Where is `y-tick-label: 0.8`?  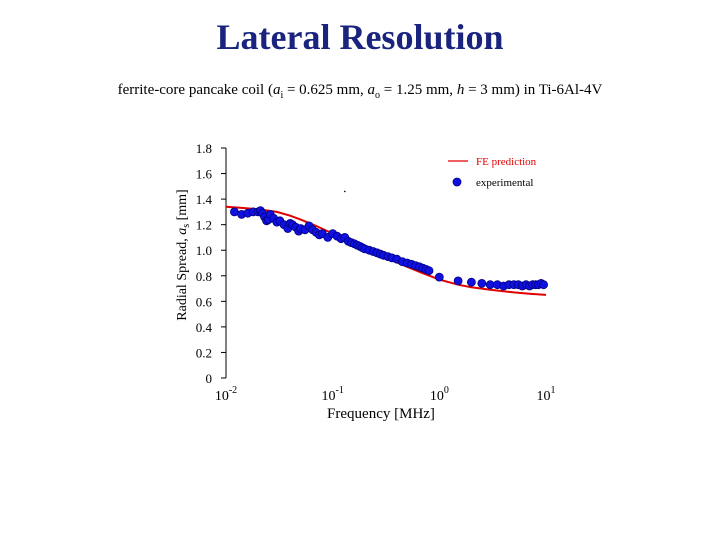
y-tick-label: 0.8 is located at coordinates (204, 276).